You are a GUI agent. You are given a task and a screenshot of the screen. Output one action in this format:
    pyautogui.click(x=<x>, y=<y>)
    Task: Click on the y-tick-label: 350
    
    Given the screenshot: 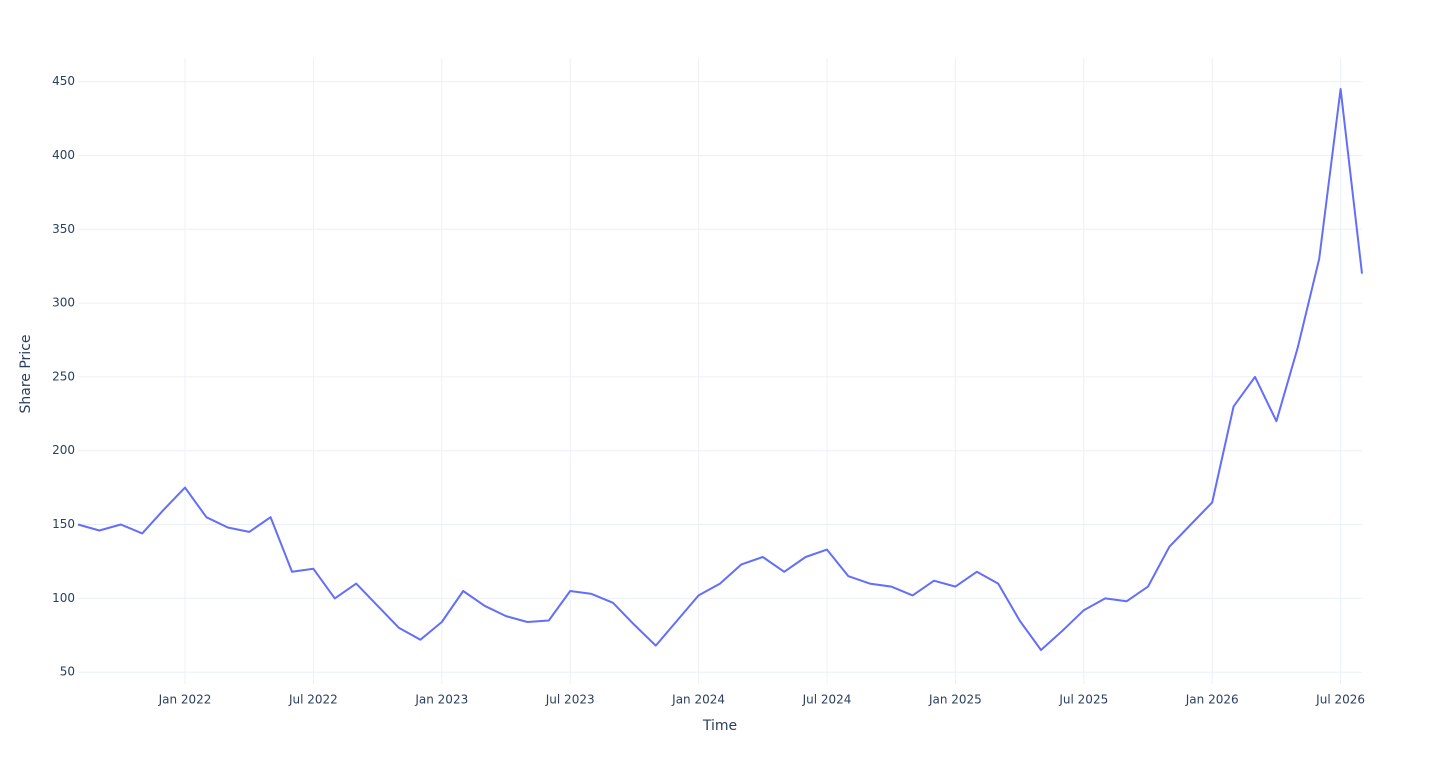 What is the action you would take?
    pyautogui.click(x=63, y=229)
    